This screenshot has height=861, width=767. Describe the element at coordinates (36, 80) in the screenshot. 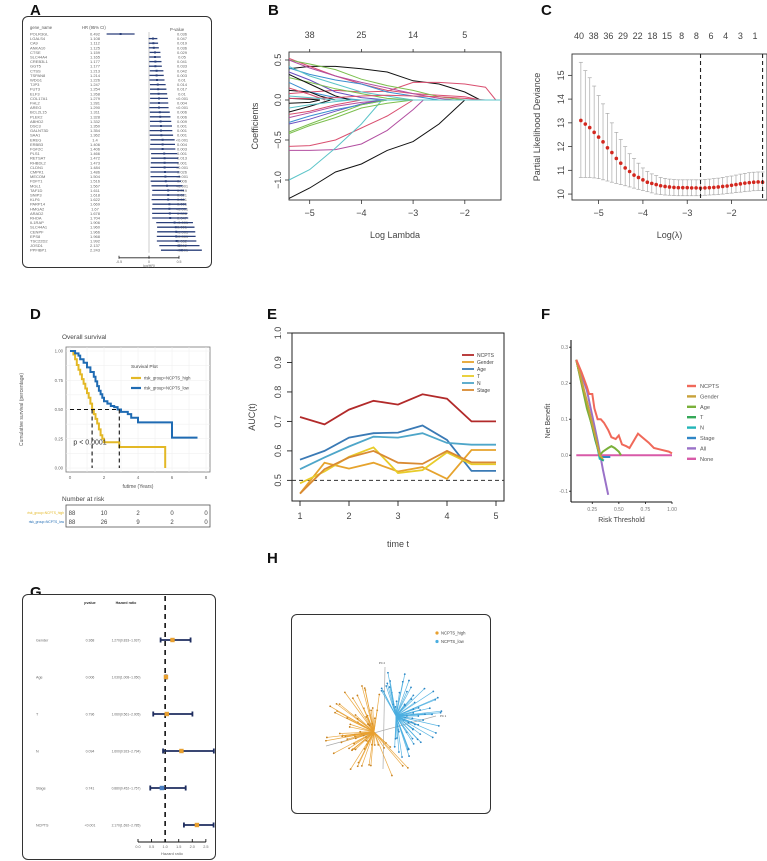

I see `gene-name: WDG1` at that location.